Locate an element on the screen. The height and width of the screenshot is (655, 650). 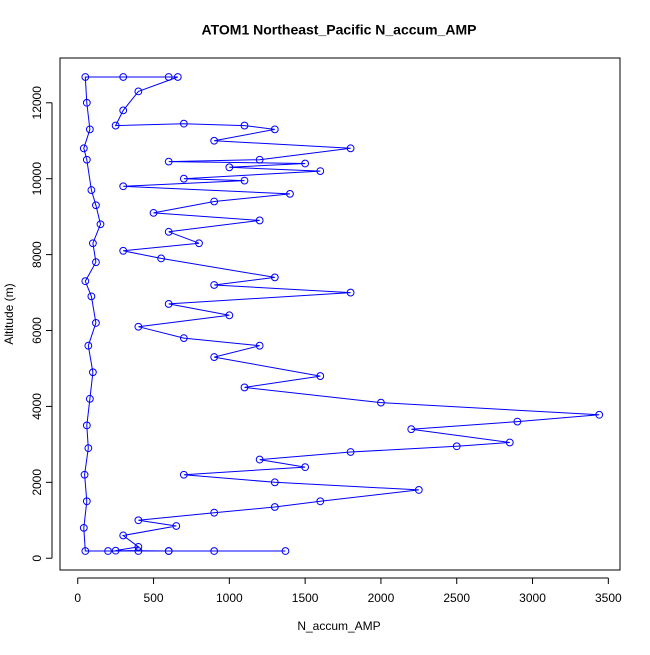
y-tick-label: 0 is located at coordinates (37, 558).